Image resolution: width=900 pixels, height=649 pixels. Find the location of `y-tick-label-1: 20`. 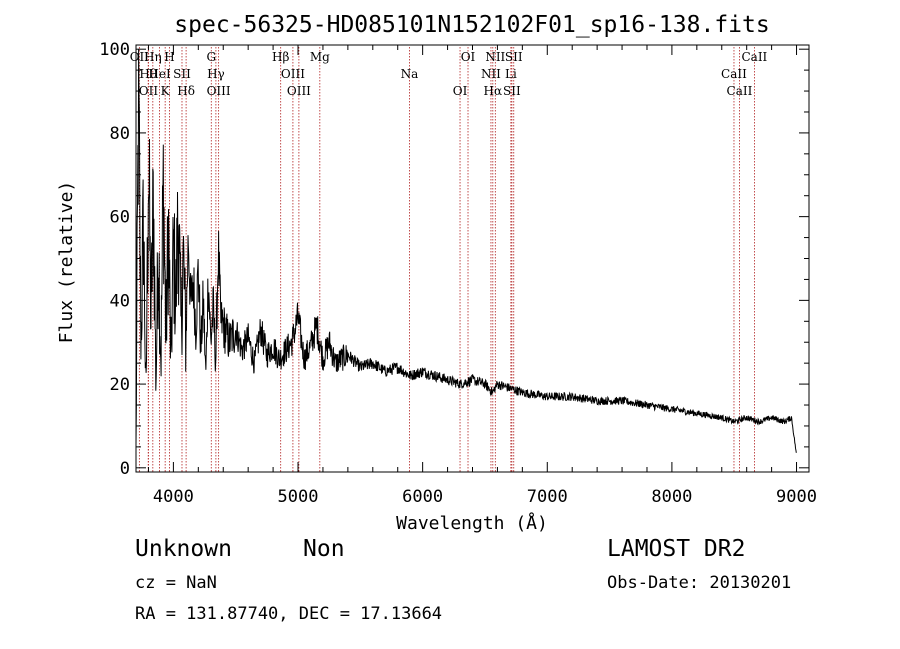

y-tick-label-1: 20 is located at coordinates (120, 385).